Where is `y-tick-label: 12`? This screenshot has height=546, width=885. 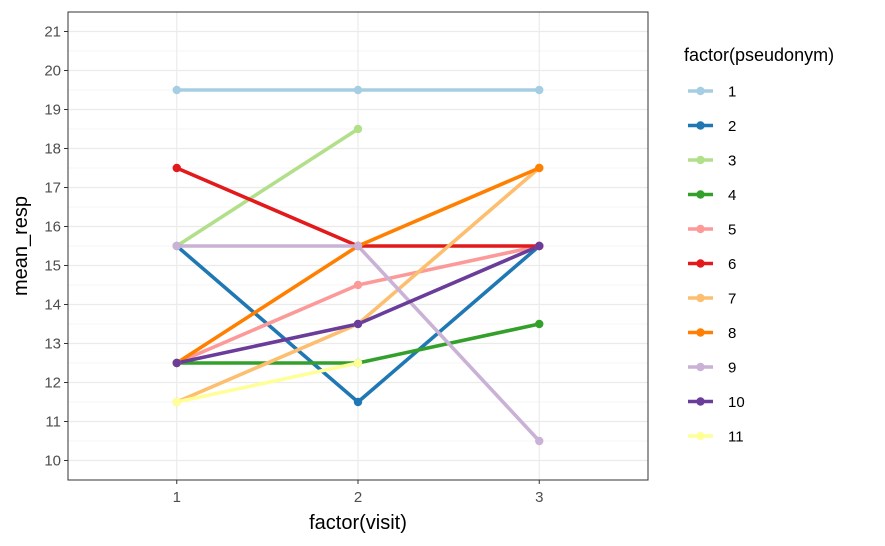
y-tick-label: 12 is located at coordinates (52, 383).